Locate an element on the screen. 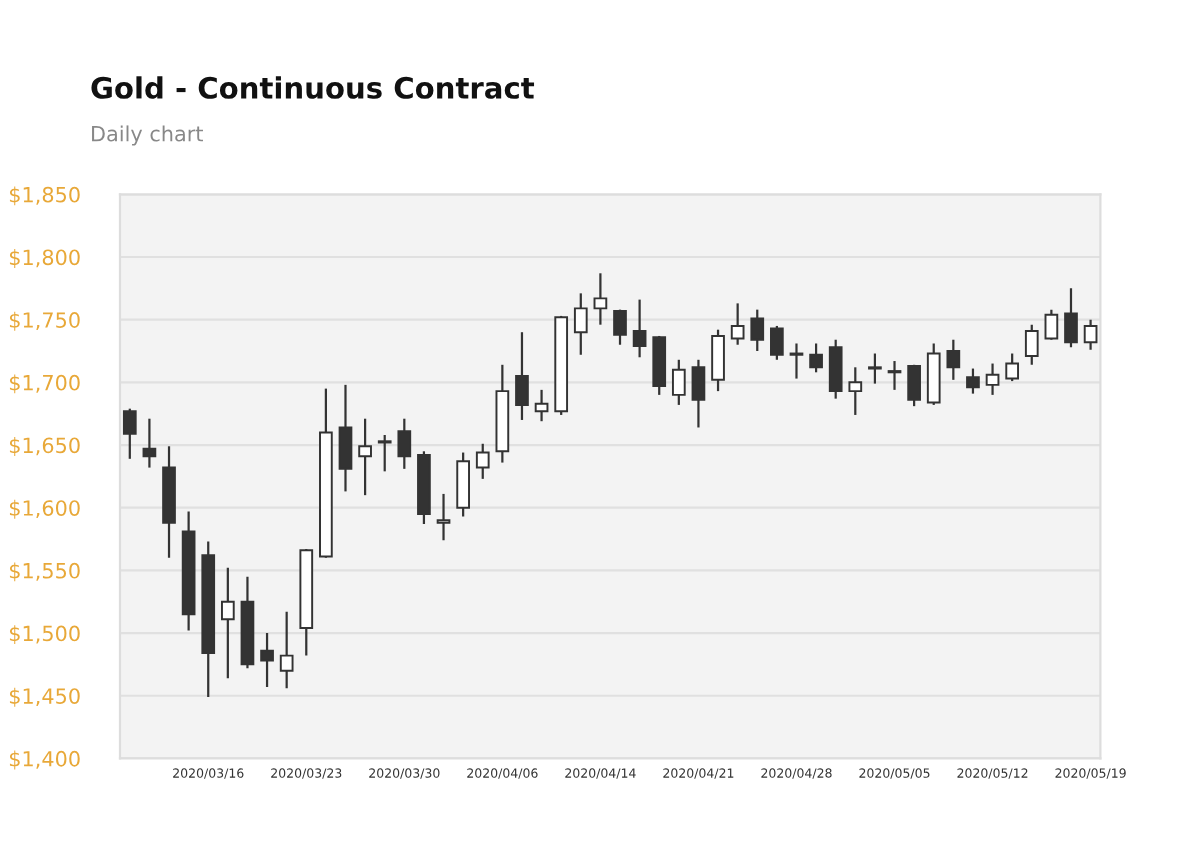  y-tick-label: $1,700 is located at coordinates (44, 384).